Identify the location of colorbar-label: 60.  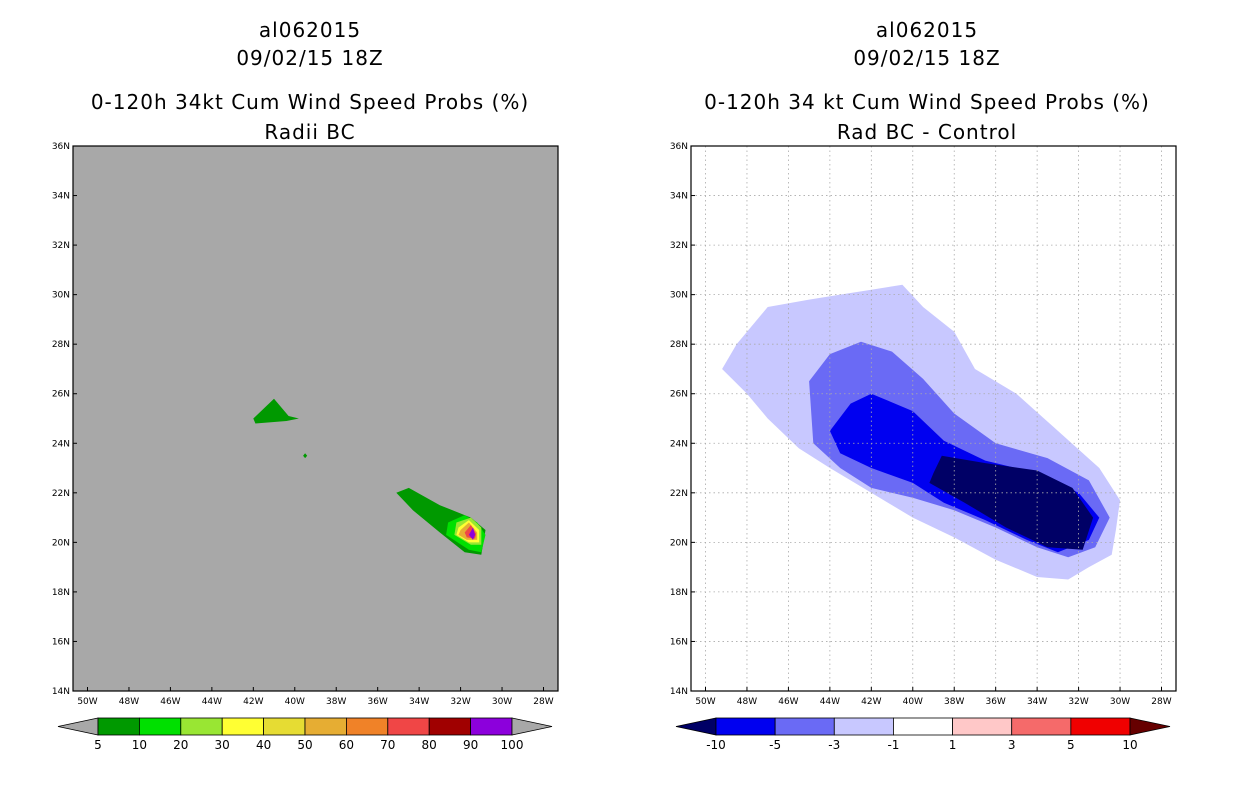
(346, 745).